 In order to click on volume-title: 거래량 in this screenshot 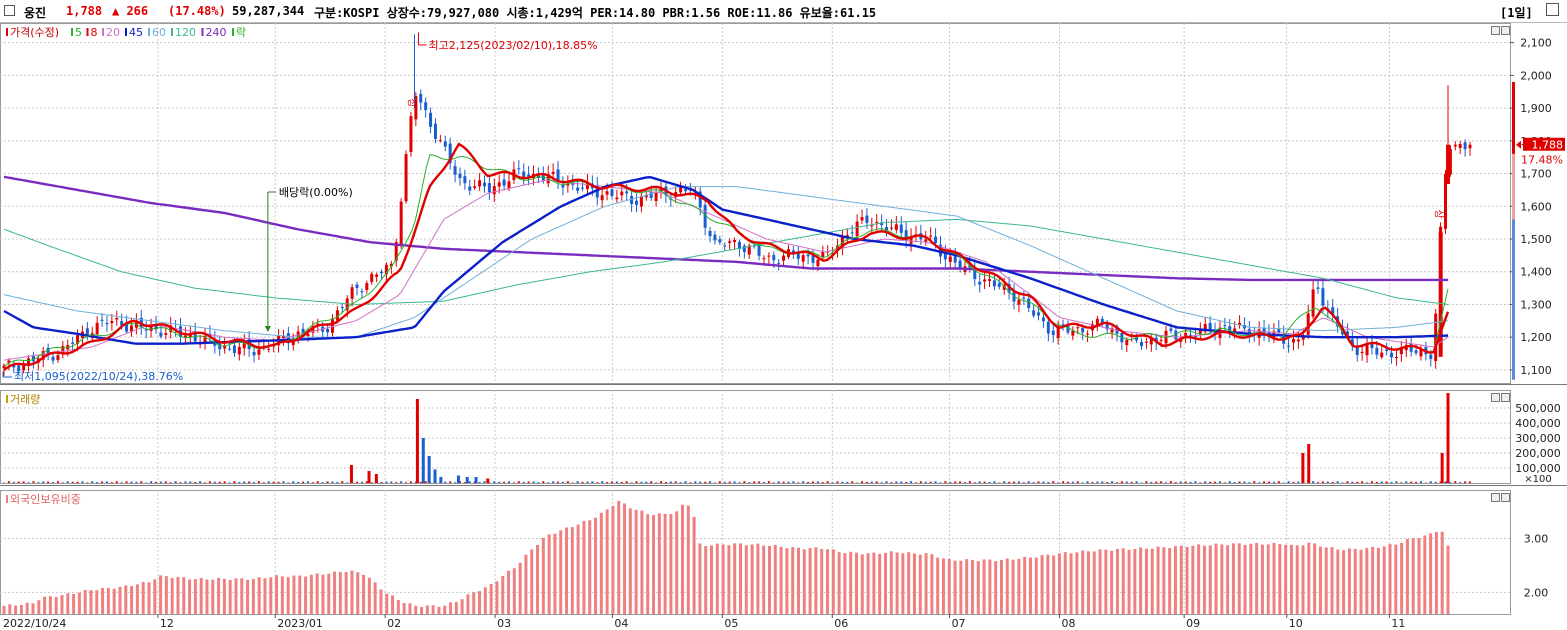, I will do `click(25, 399)`.